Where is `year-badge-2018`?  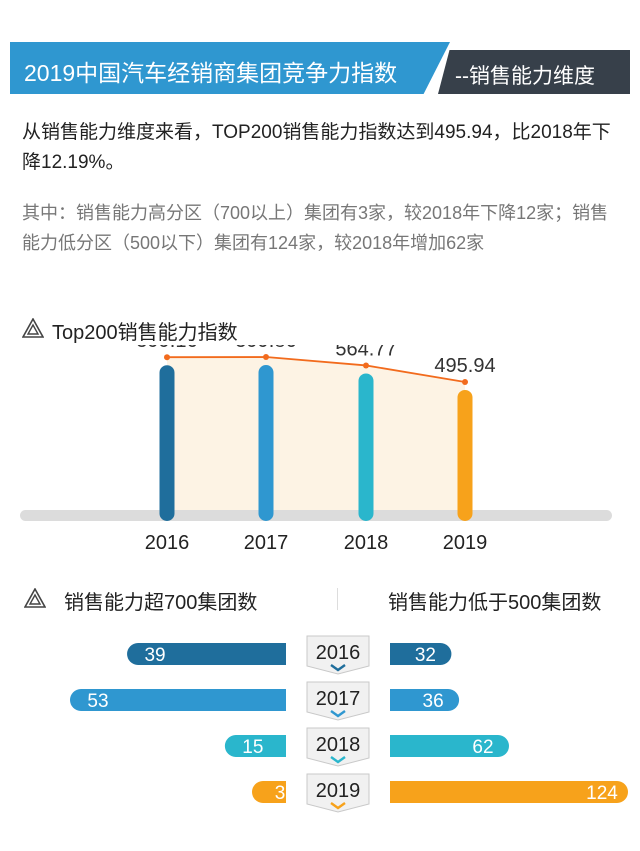 year-badge-2018 is located at coordinates (338, 747).